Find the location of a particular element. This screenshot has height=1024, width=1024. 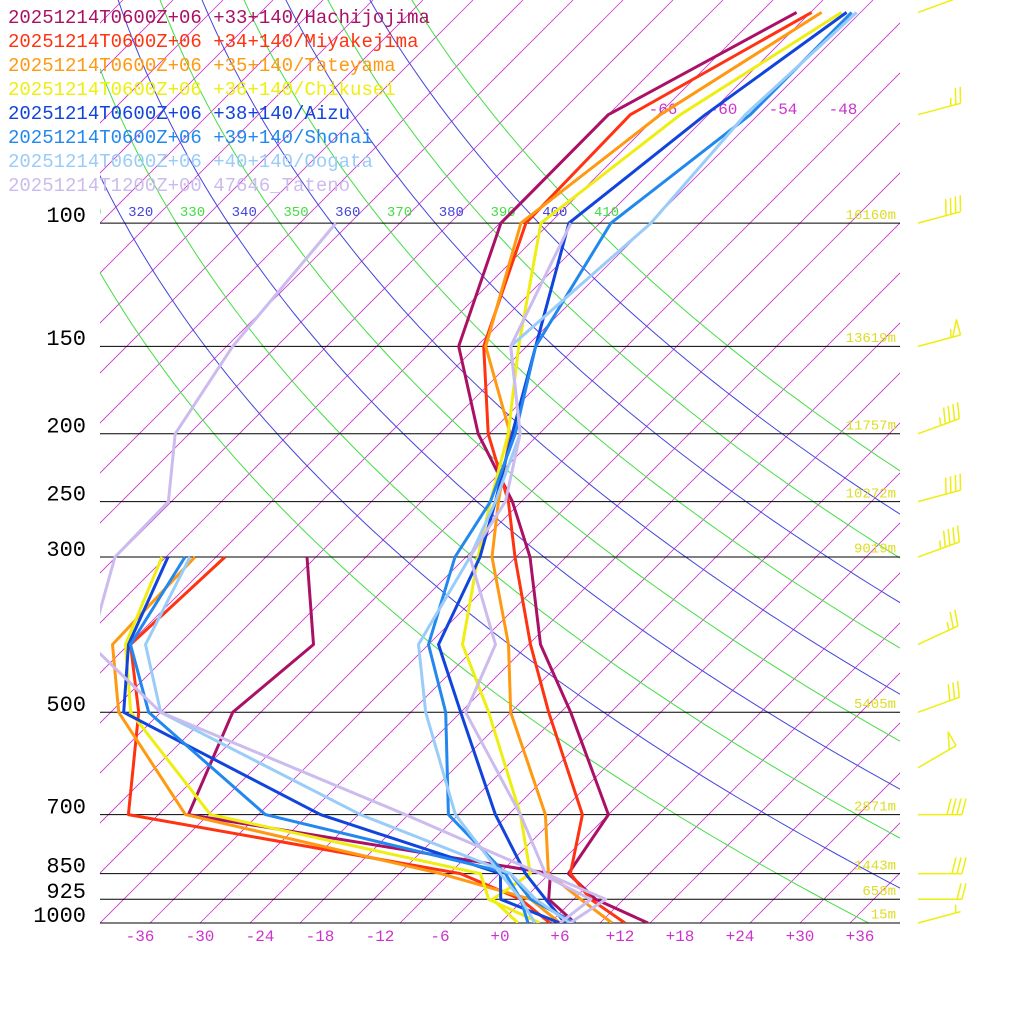

isotherm-label: -54 is located at coordinates (783, 110).